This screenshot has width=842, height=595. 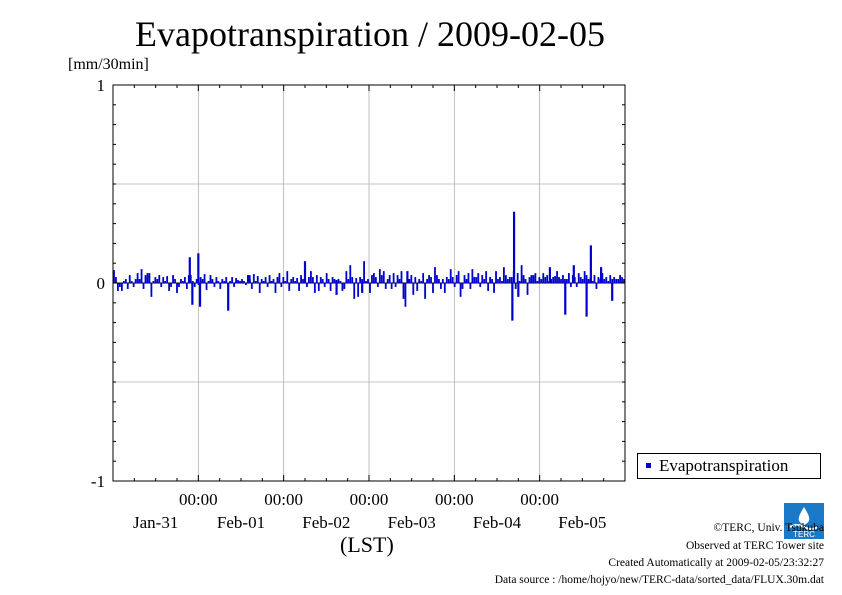 I want to click on x-tick-date-label: Feb-01, so click(x=241, y=522).